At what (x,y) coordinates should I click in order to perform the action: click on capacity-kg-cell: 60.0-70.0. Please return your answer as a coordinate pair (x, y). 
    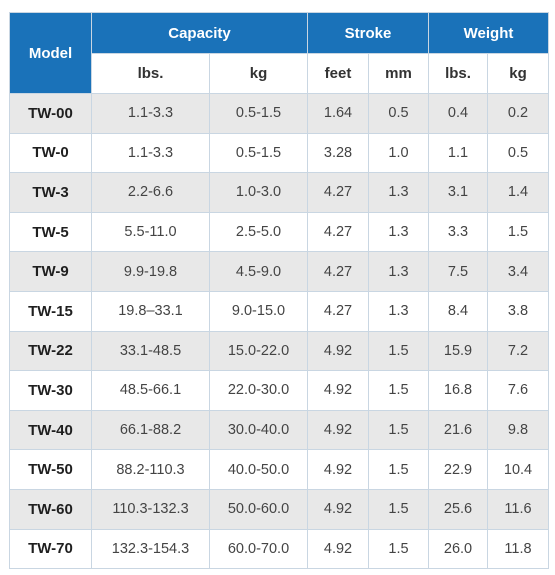
    Looking at the image, I should click on (258, 549).